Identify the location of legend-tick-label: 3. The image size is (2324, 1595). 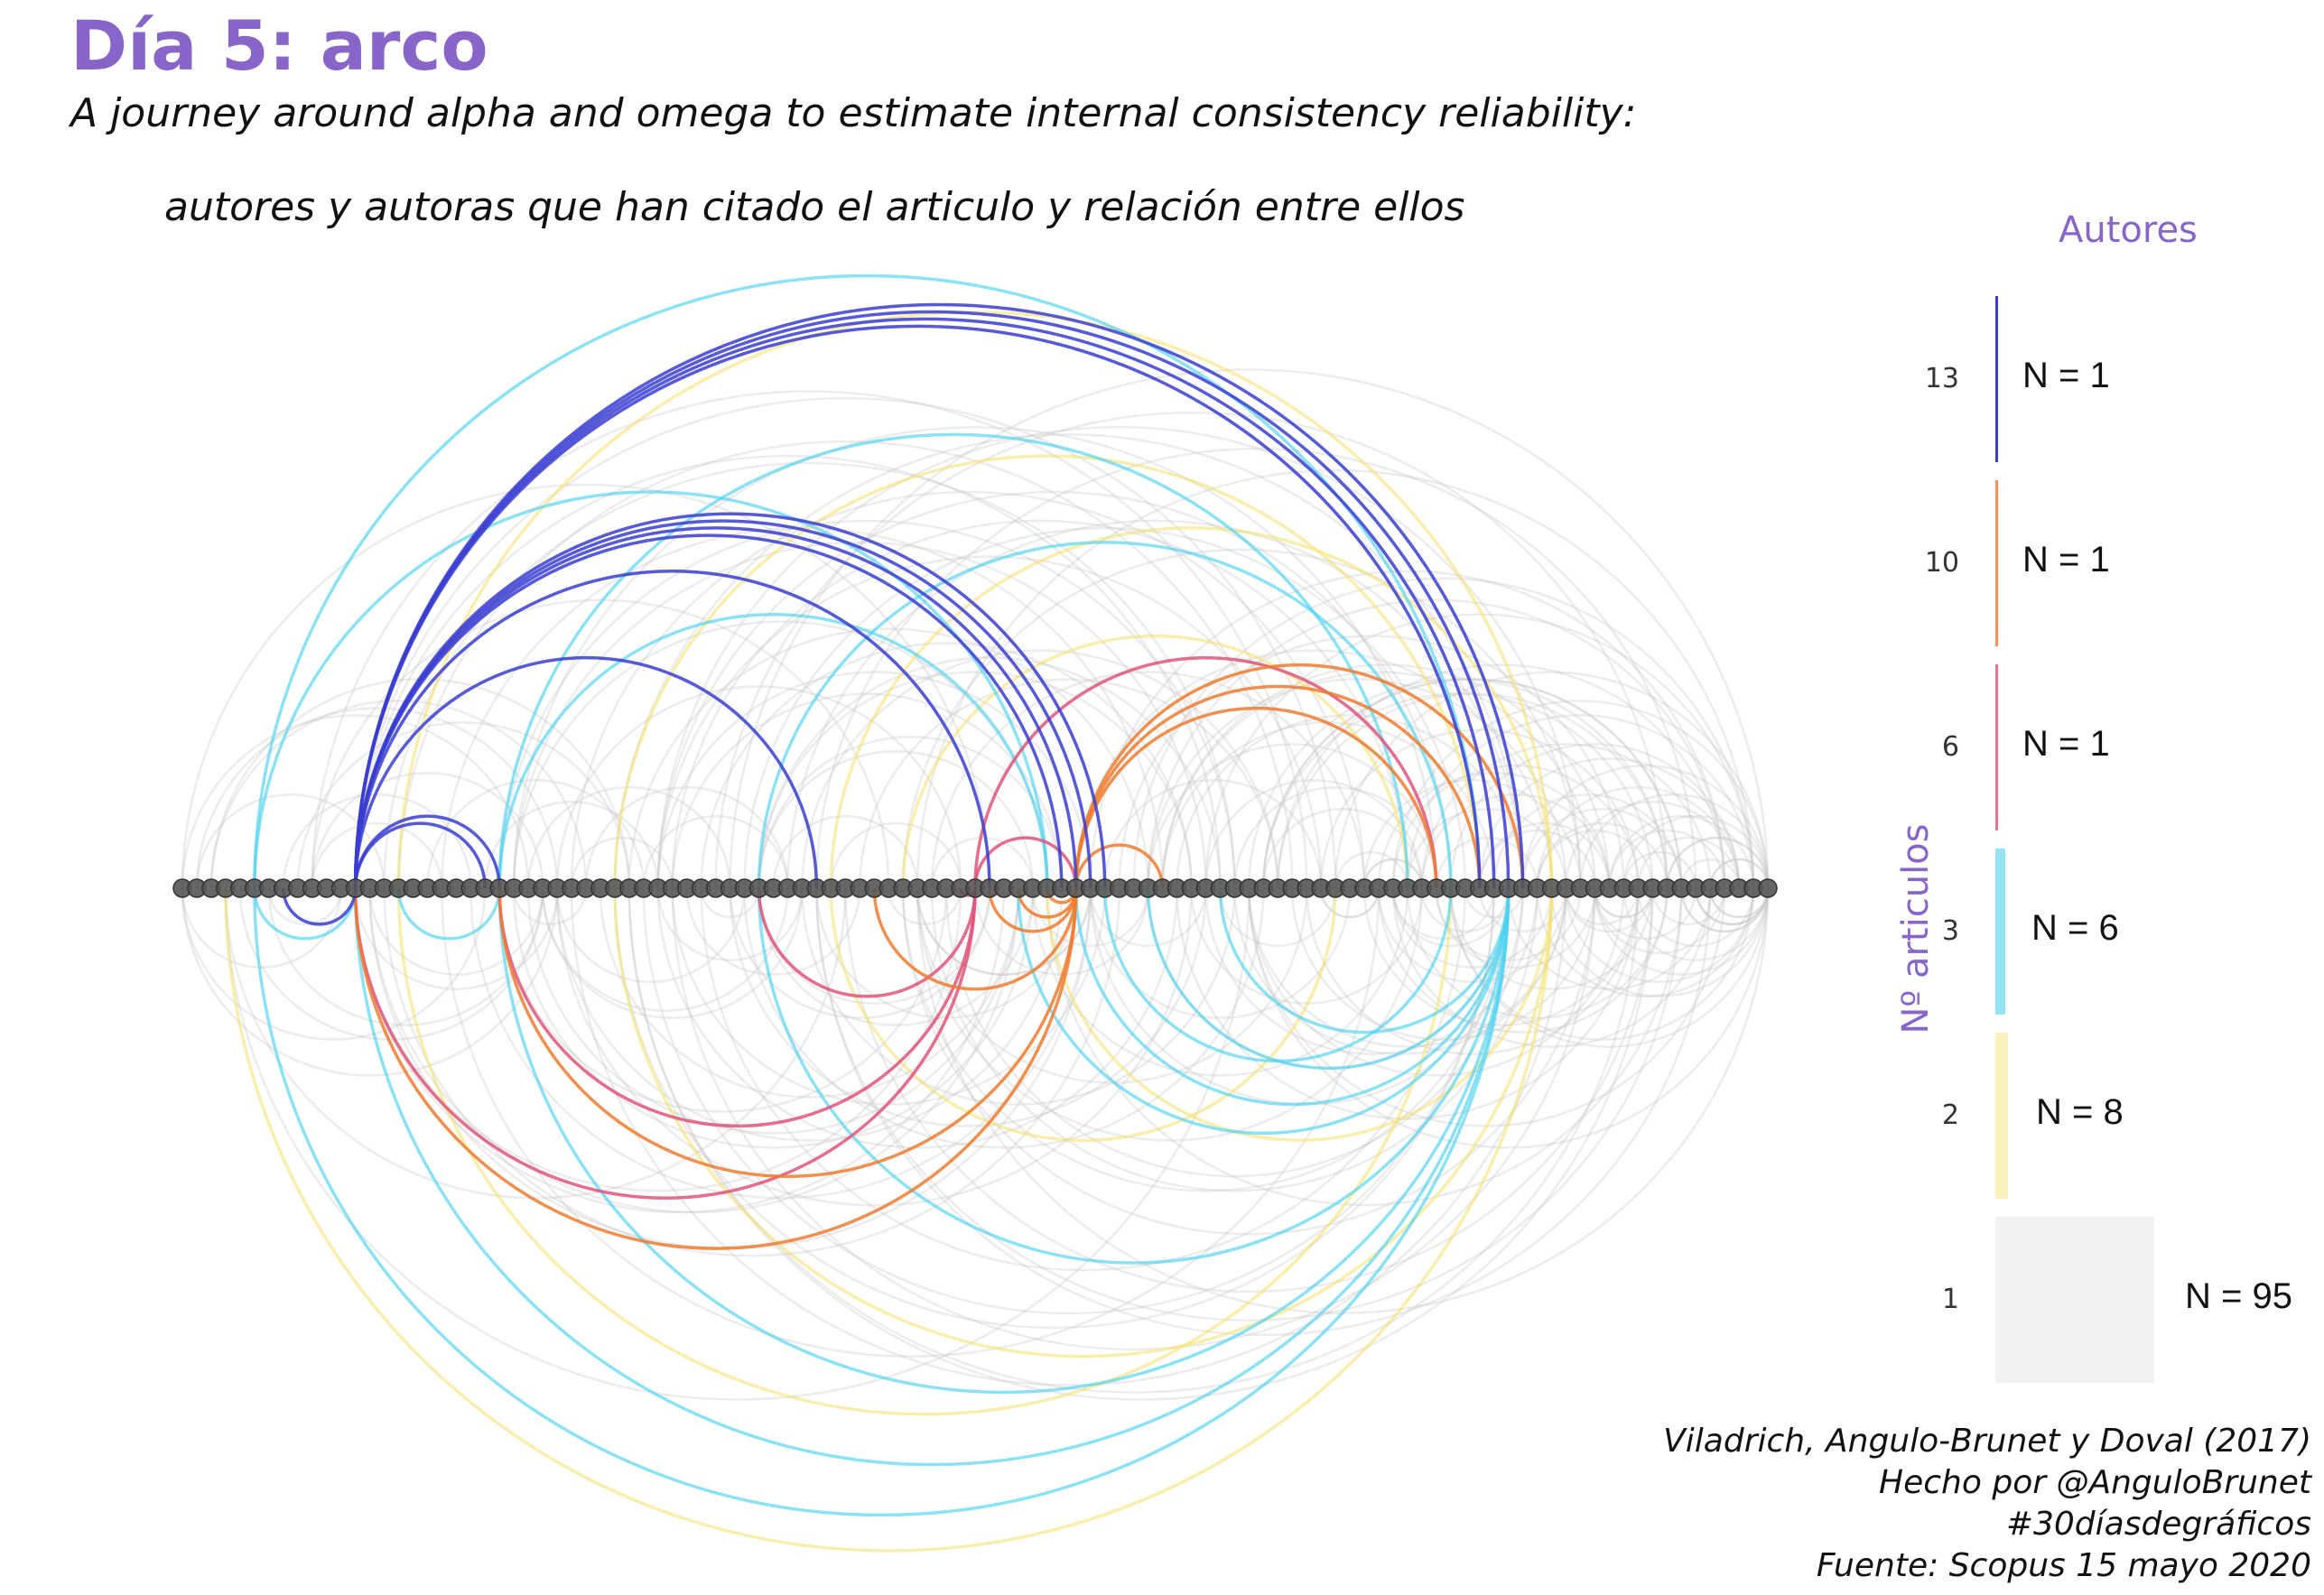
(1950, 931).